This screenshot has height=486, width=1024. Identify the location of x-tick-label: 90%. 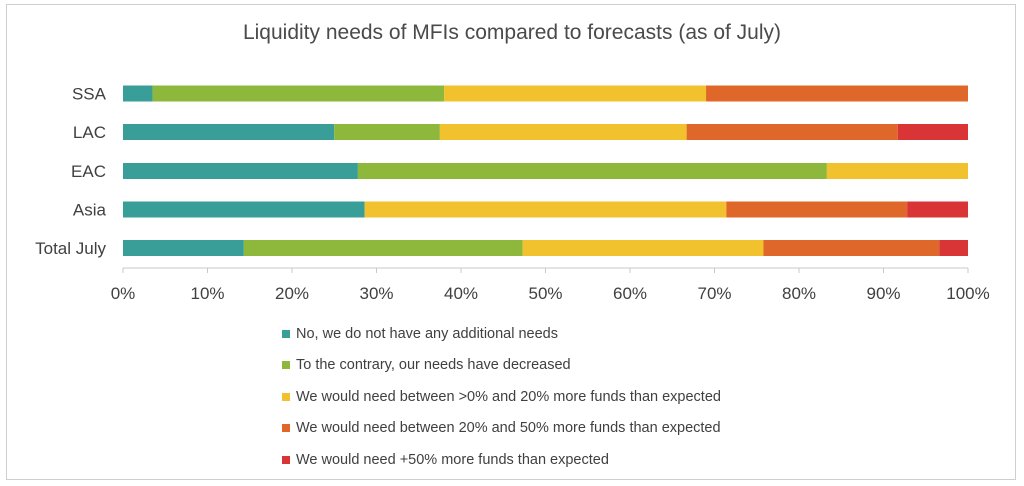
(883, 293).